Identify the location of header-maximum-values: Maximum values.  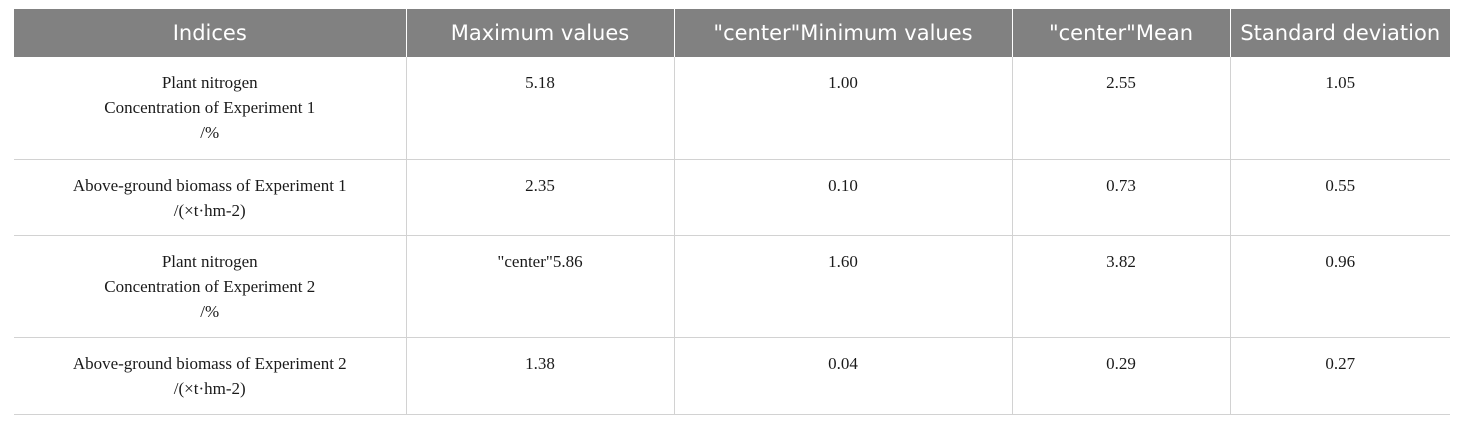
(539, 33).